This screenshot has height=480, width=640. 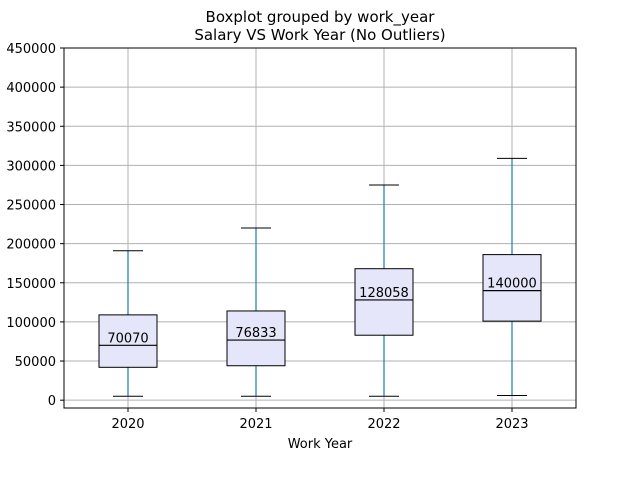 I want to click on y-tick-label: 100000, so click(x=31, y=323).